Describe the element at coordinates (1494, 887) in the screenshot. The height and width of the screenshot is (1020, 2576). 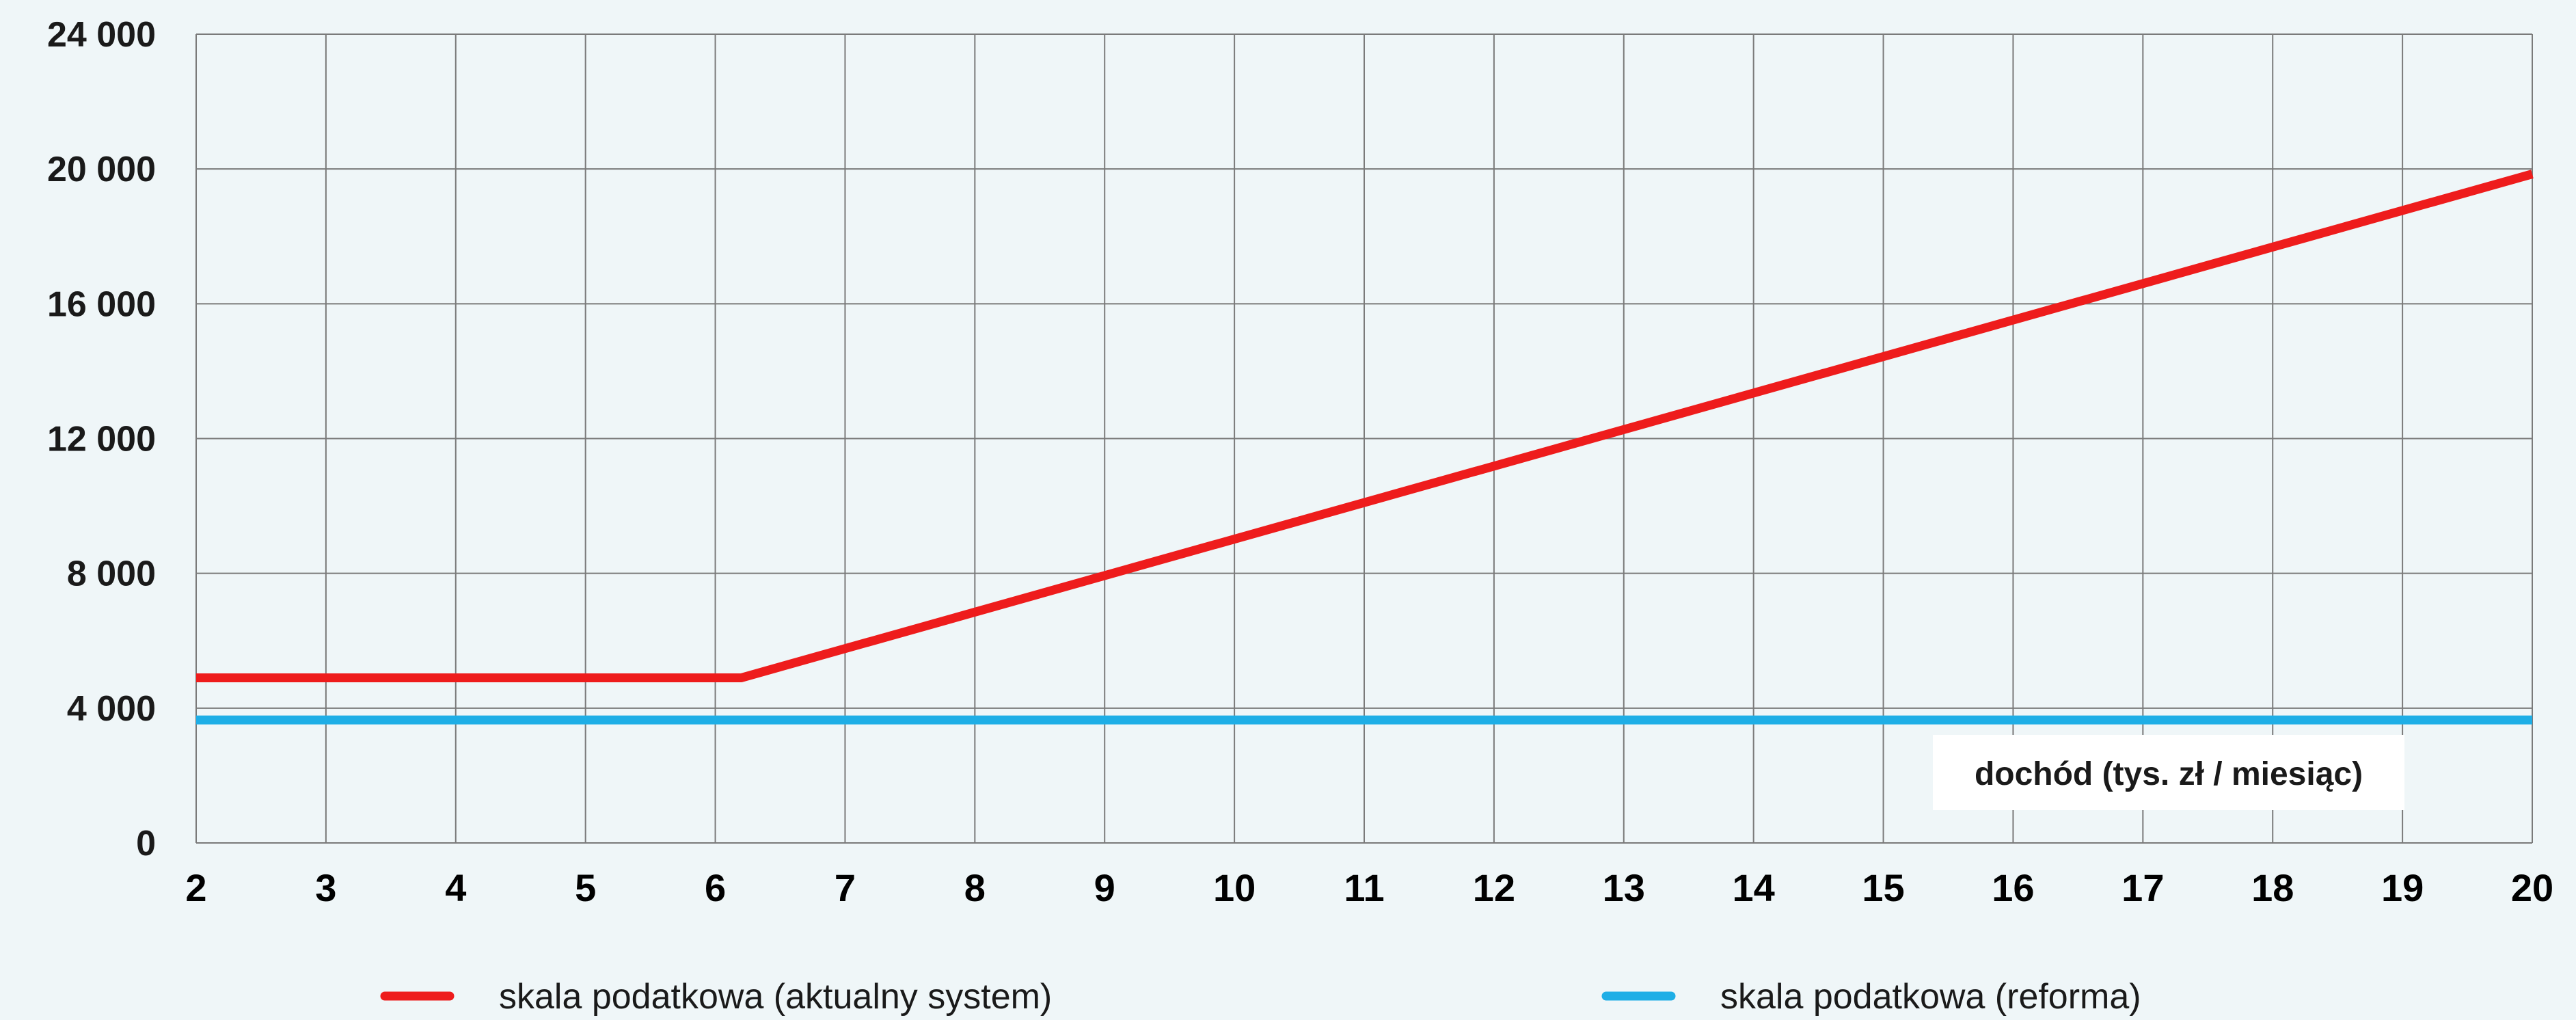
I see `x-tick-label: 12` at that location.